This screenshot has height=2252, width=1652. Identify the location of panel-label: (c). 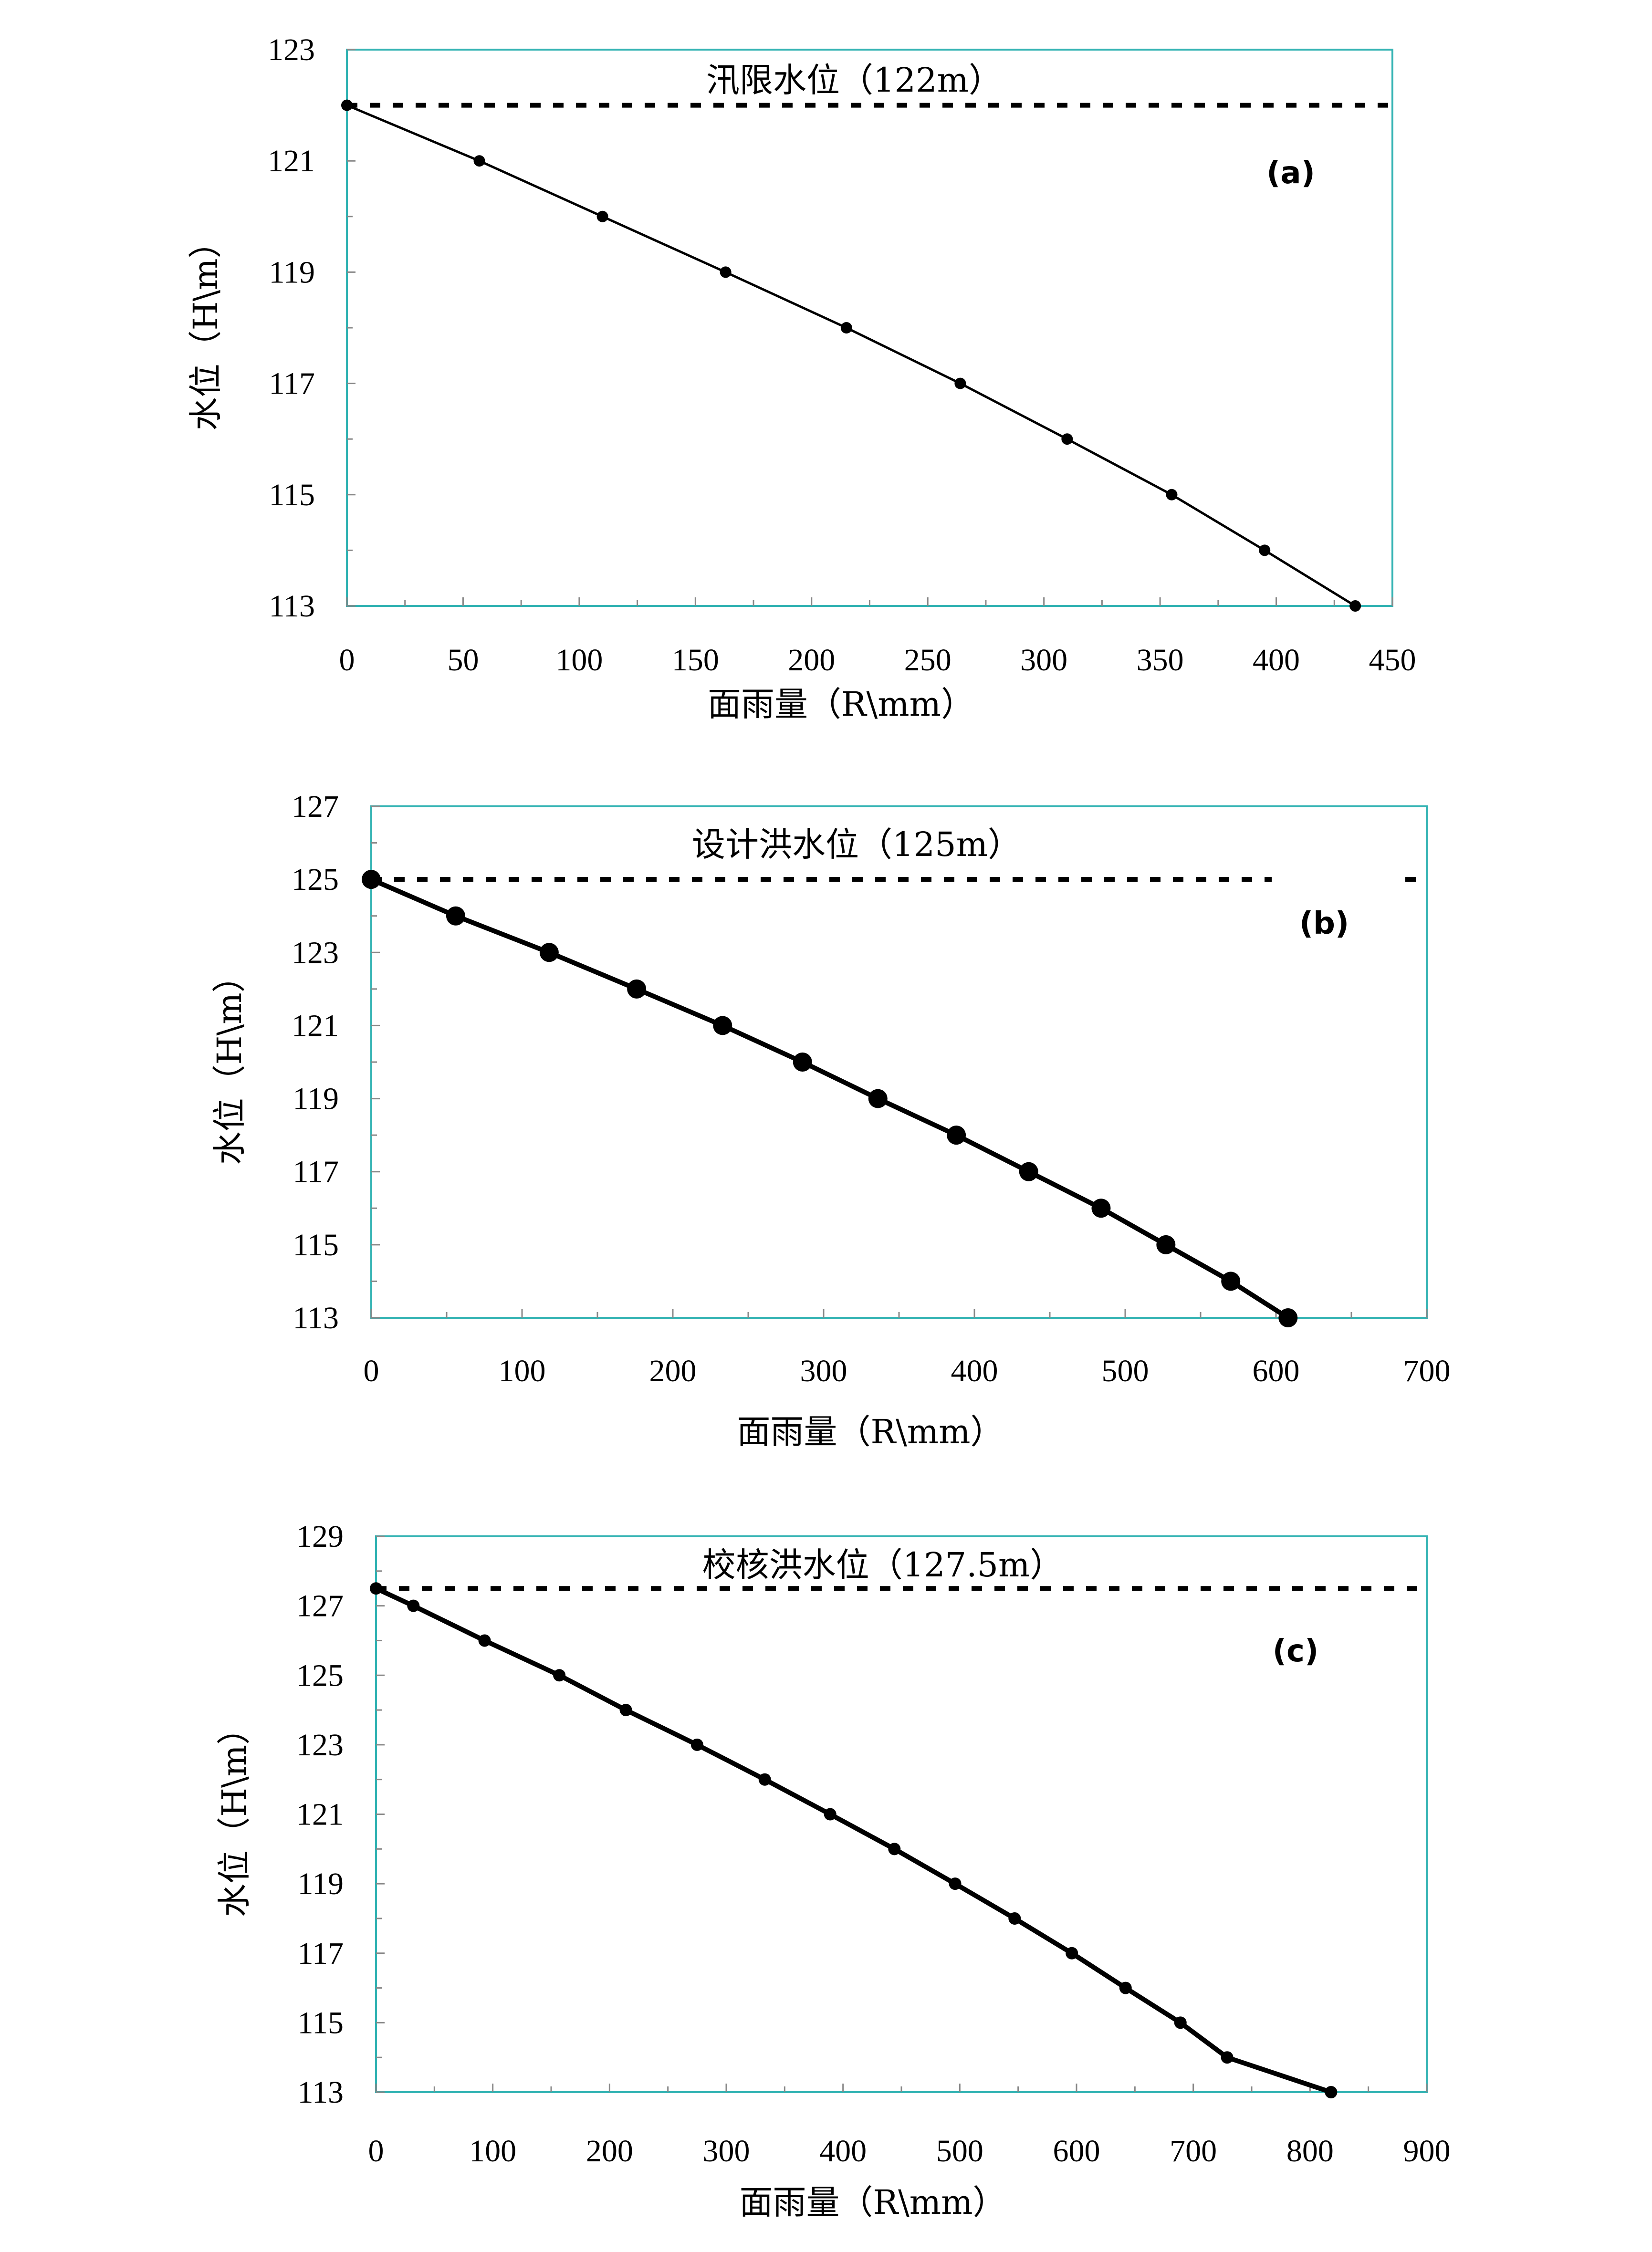
(1295, 1651).